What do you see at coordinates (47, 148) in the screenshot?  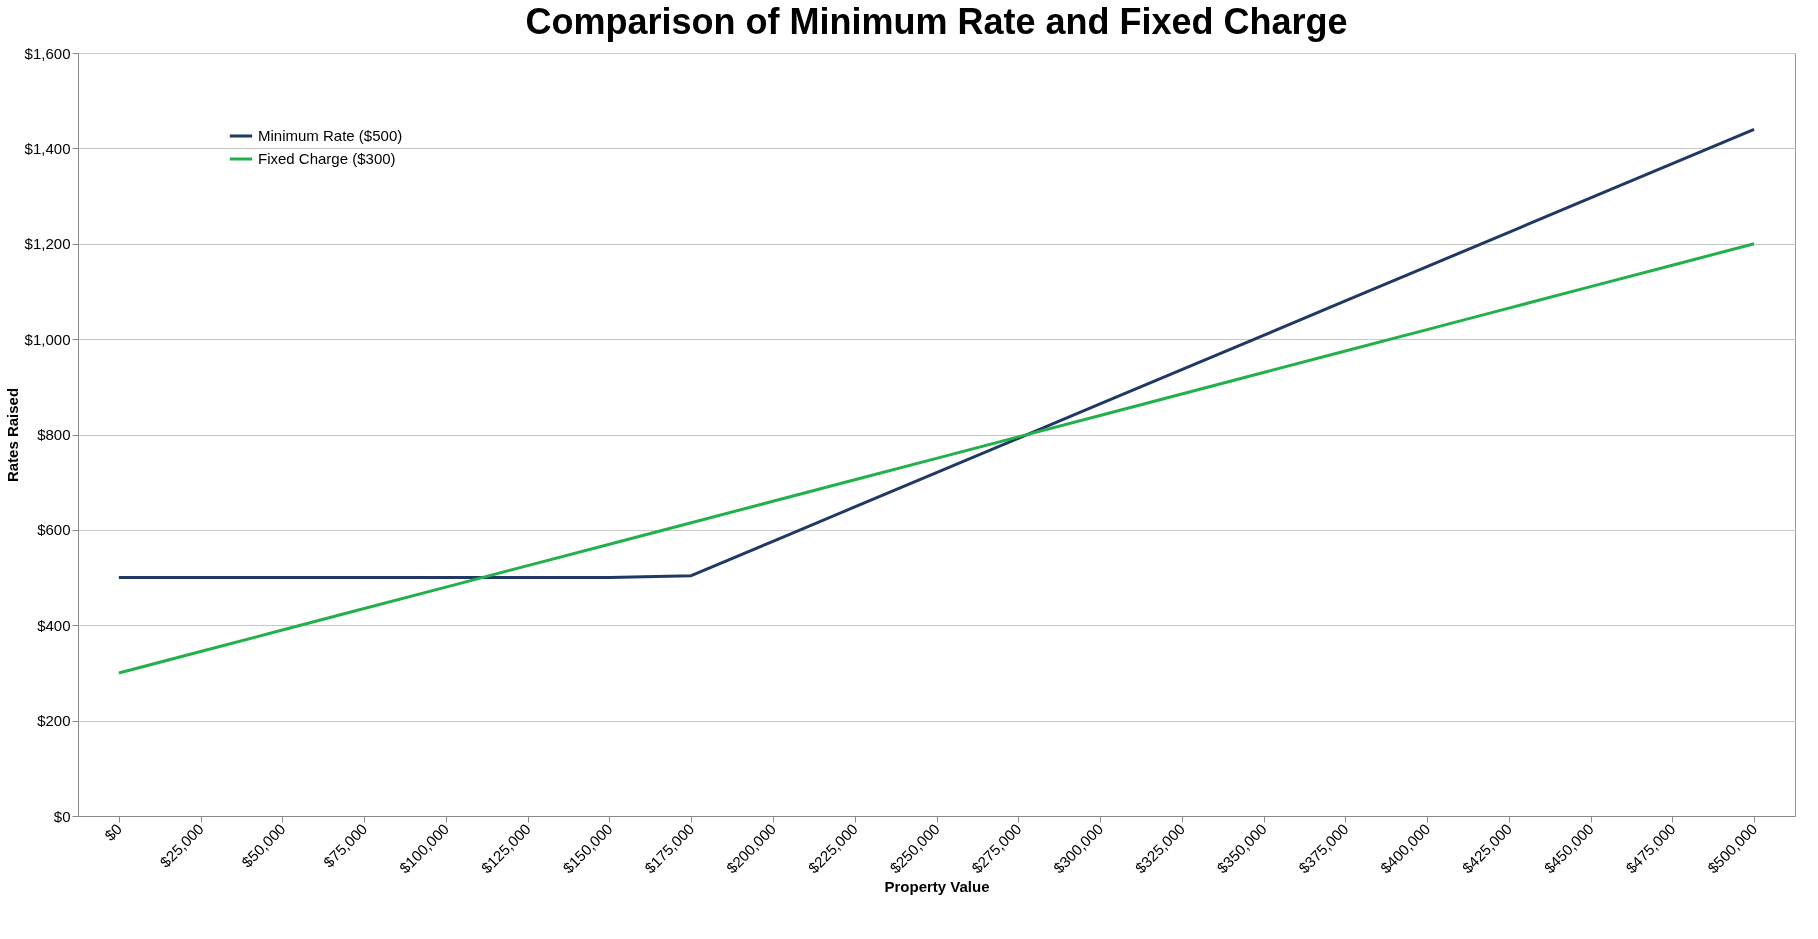 I see `y-tick-label: $1,400` at bounding box center [47, 148].